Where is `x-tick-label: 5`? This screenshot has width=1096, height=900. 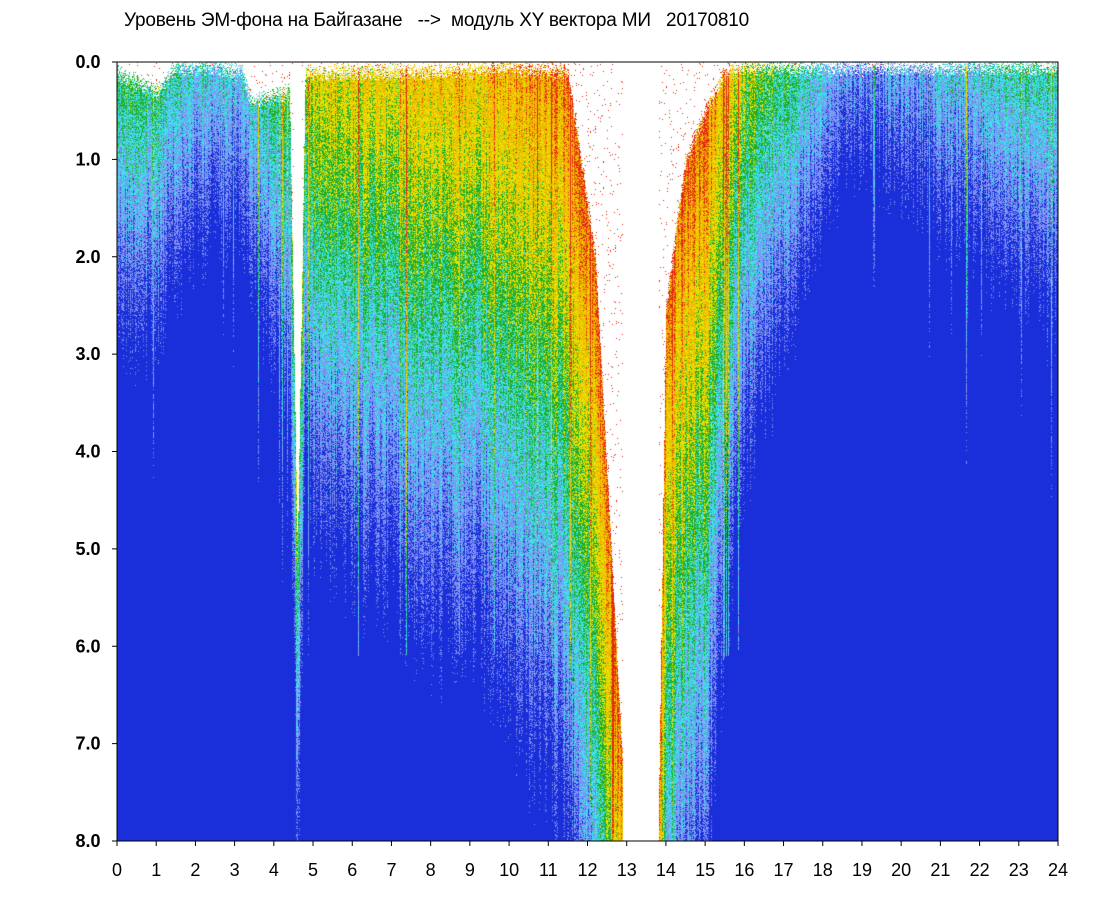
x-tick-label: 5 is located at coordinates (313, 870).